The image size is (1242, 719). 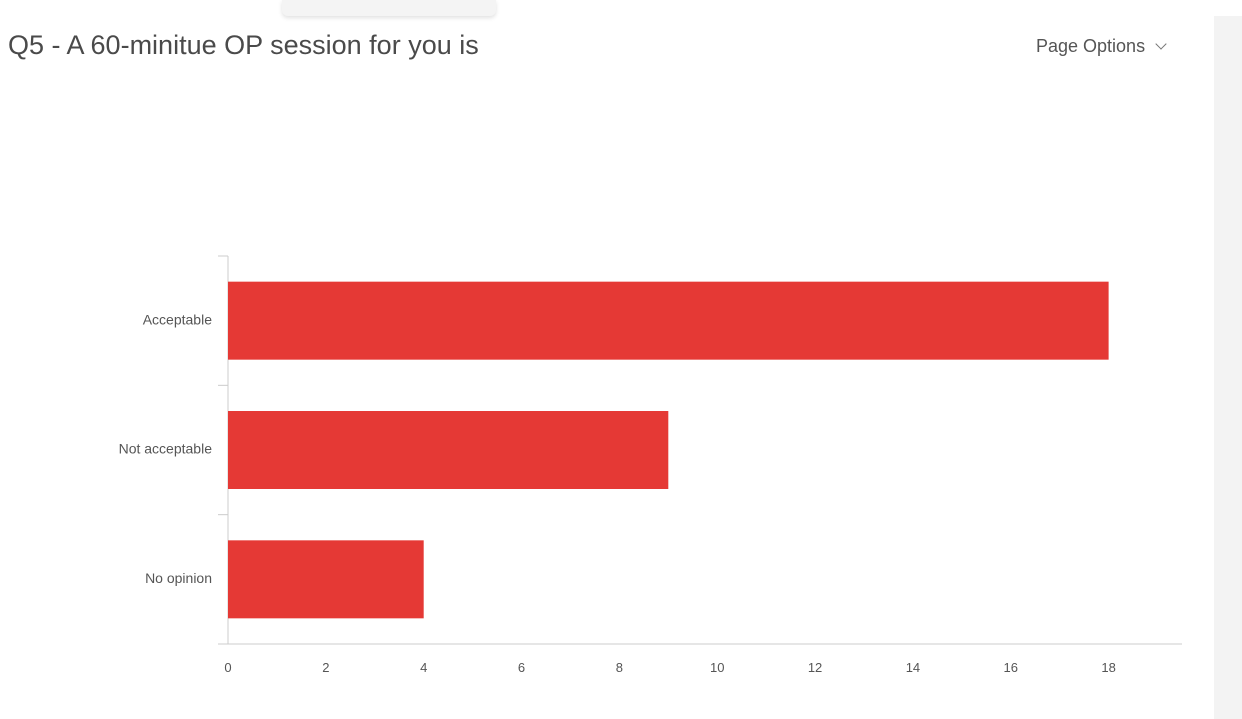 I want to click on page-options-label: Page Options, so click(x=1091, y=46).